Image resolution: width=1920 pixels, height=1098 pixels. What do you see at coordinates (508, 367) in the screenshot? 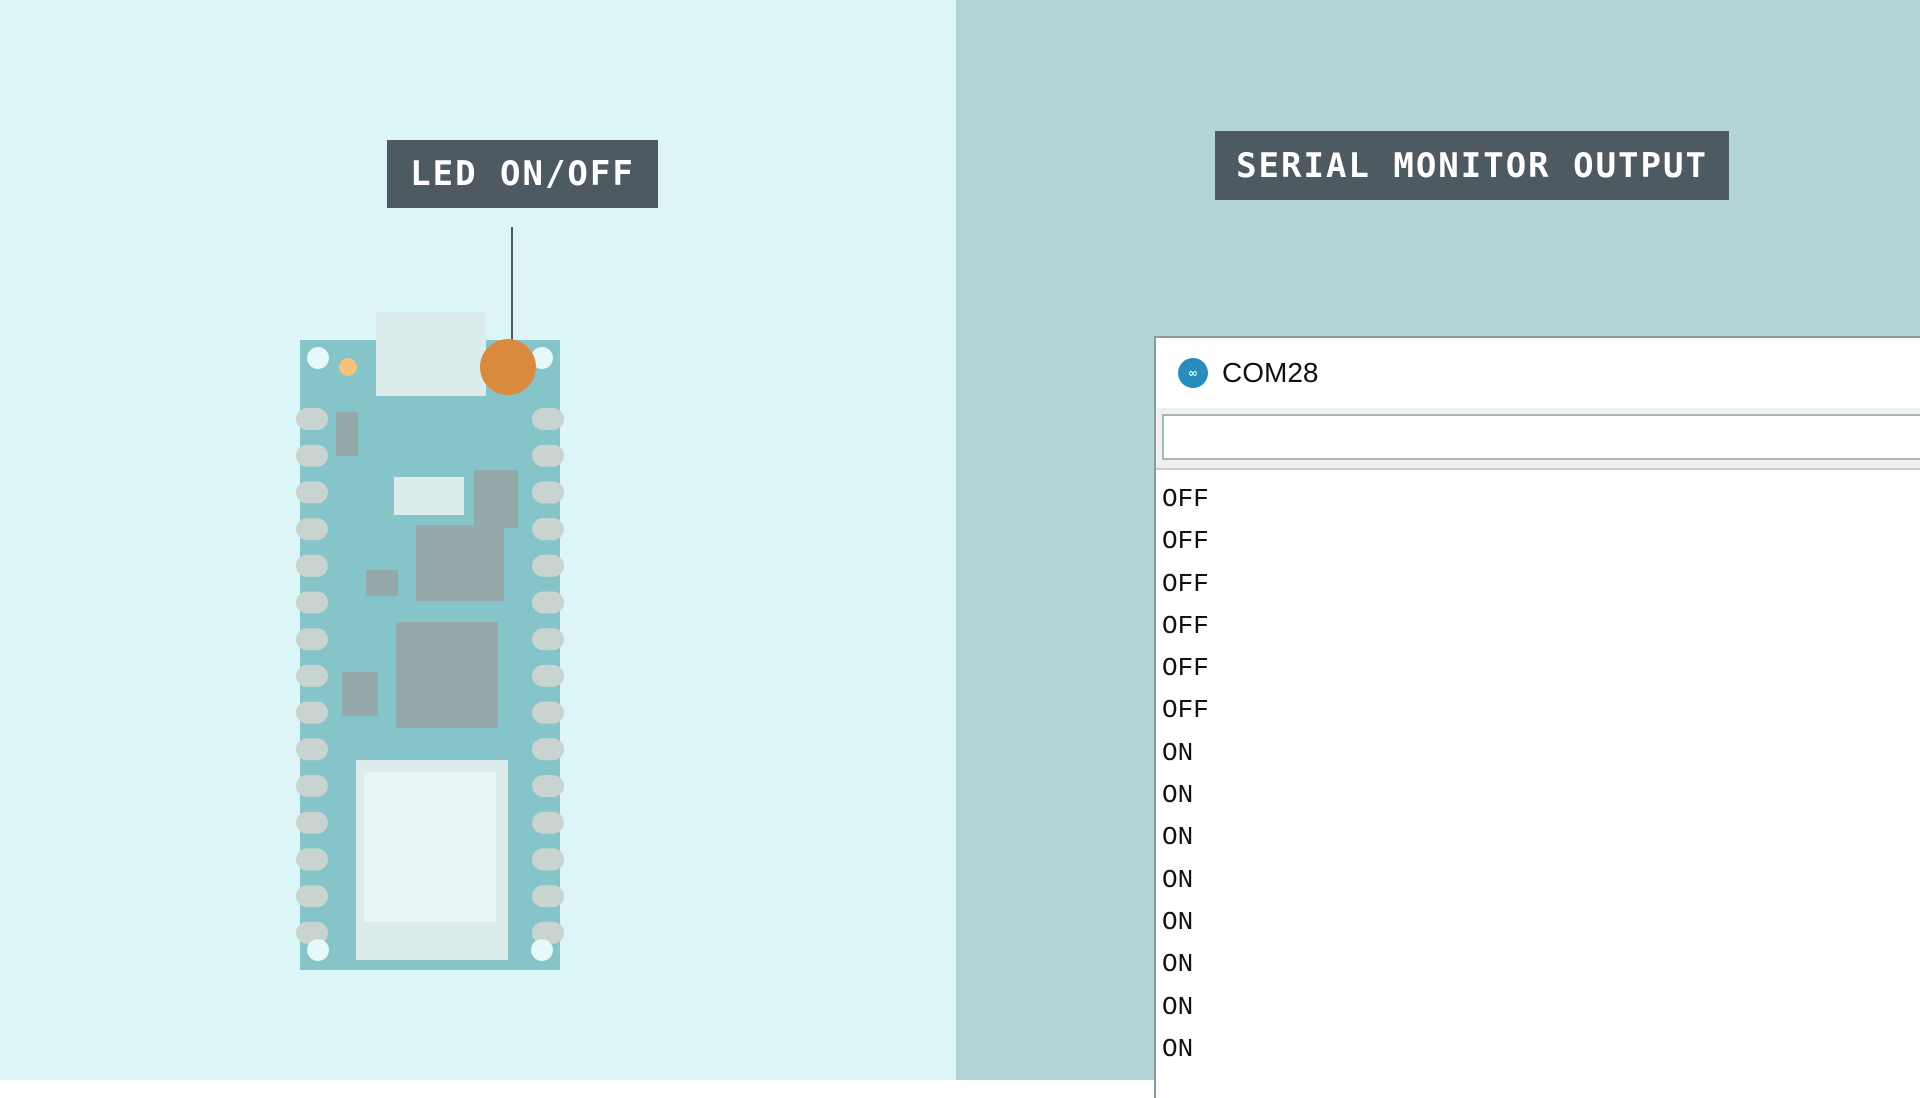
I see `led-indicator` at bounding box center [508, 367].